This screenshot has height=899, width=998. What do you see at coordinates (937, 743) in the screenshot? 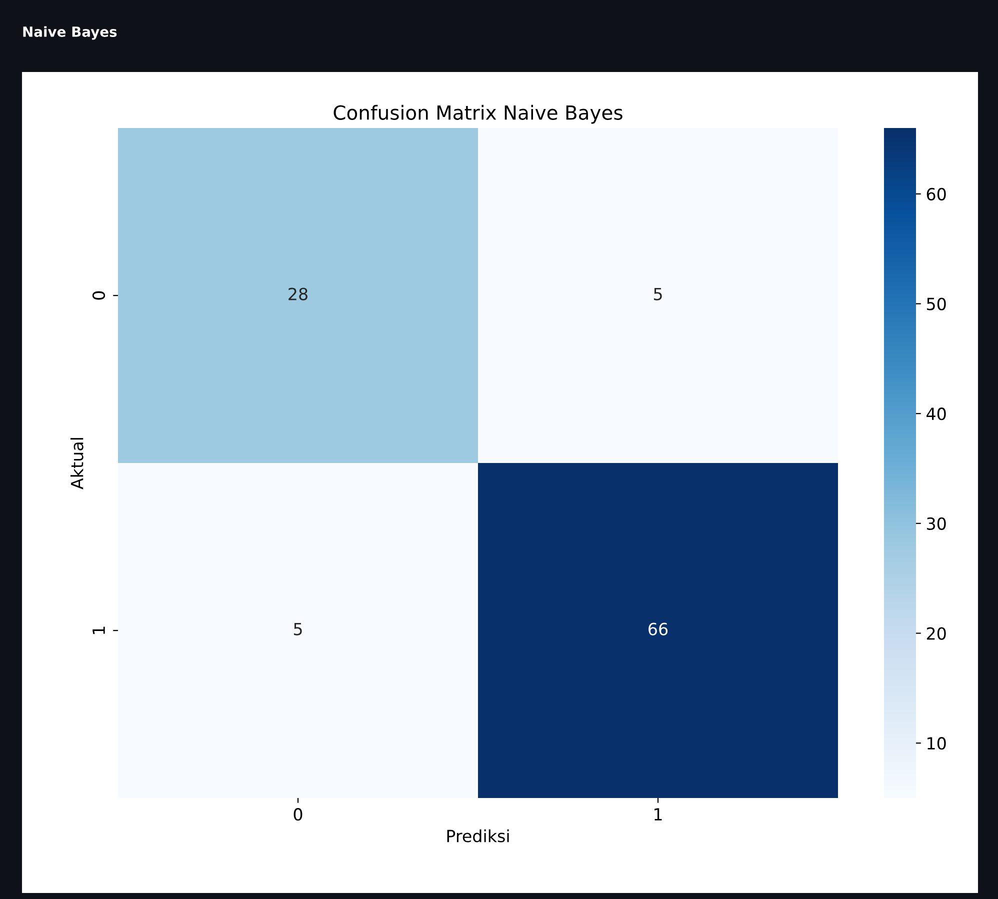
I see `color-bar-label: 10` at bounding box center [937, 743].